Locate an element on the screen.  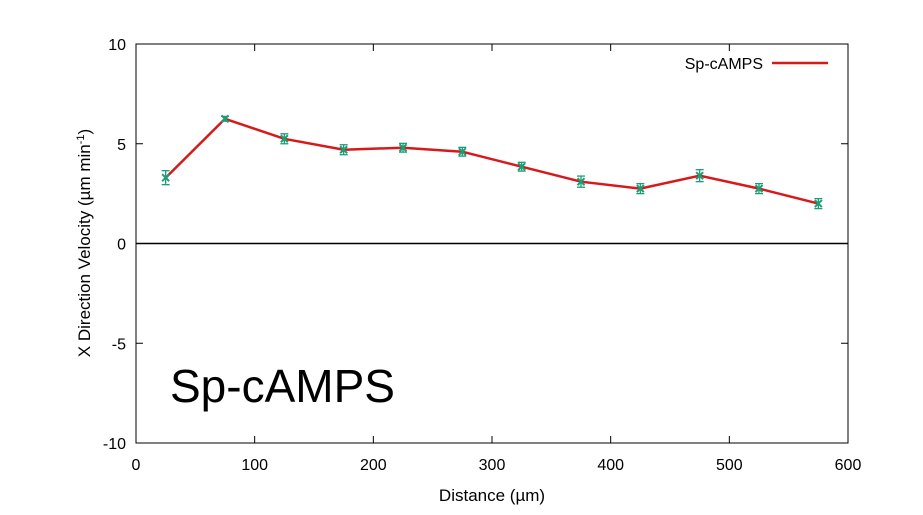
x-tick-label: 600 is located at coordinates (848, 465).